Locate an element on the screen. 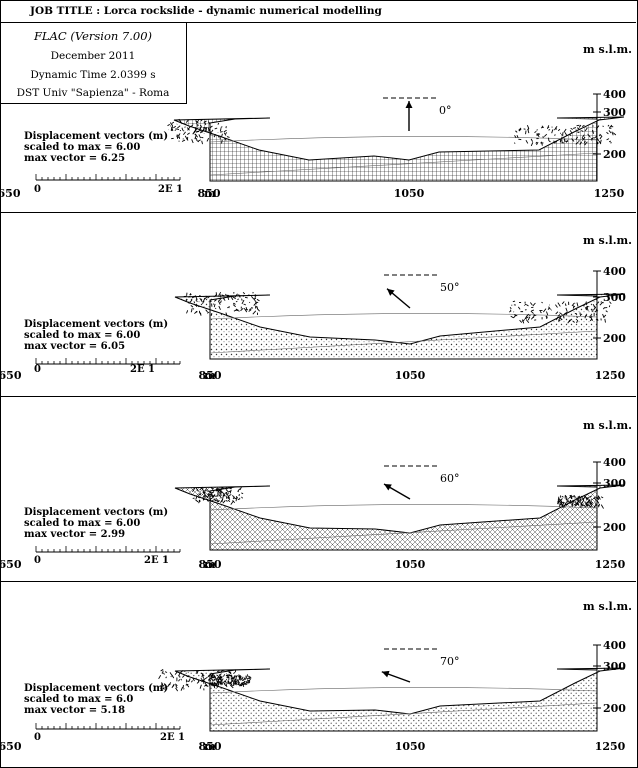 This screenshot has width=638, height=768. incidence-indicator: 0° is located at coordinates (417, 114).